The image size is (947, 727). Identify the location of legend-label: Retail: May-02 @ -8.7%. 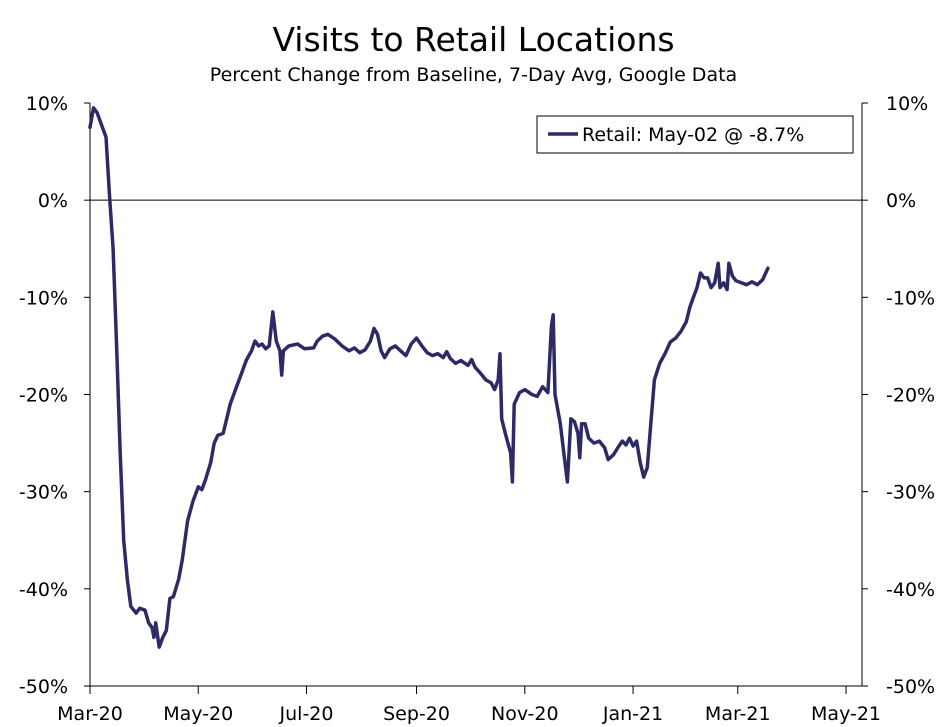
(693, 135).